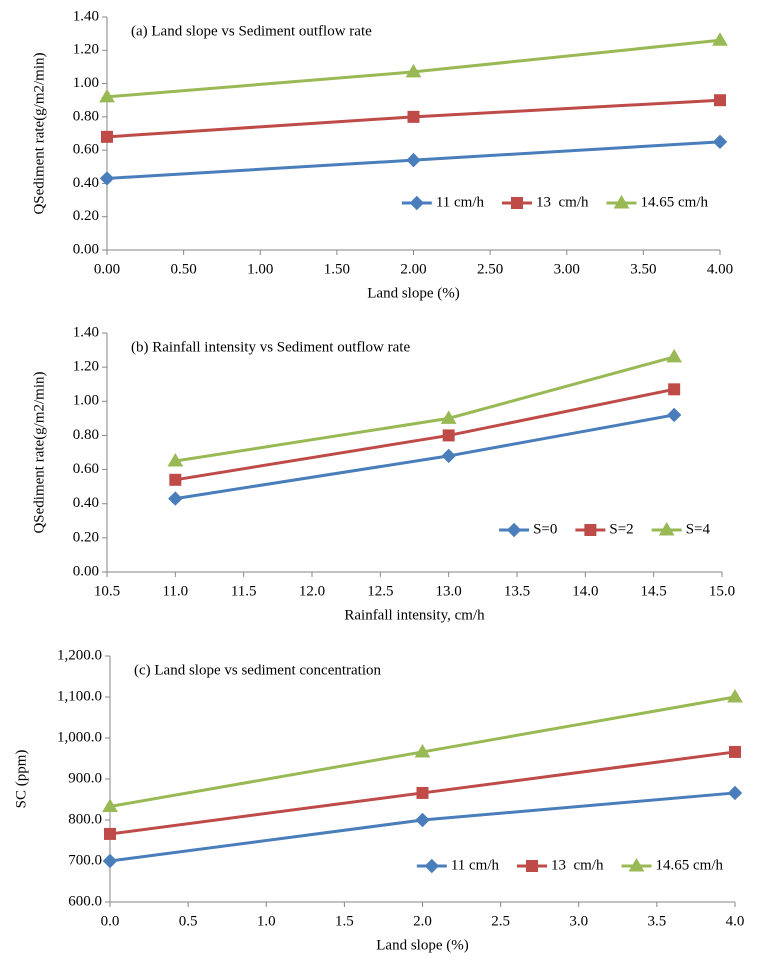 This screenshot has width=758, height=978. What do you see at coordinates (85, 778) in the screenshot?
I see `y-tick-label: 900.0` at bounding box center [85, 778].